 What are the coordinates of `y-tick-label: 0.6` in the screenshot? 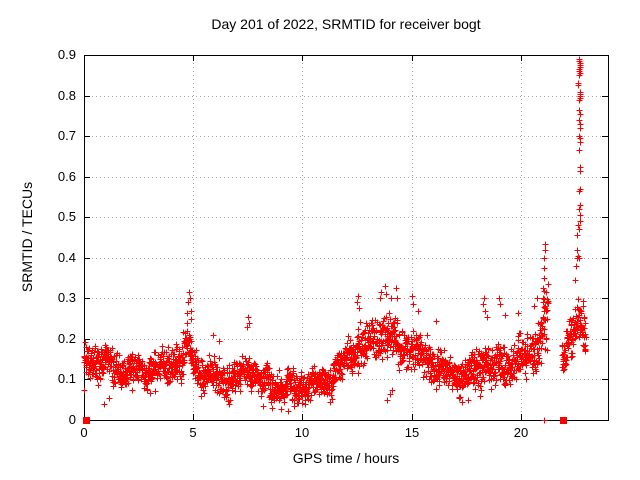 It's located at (66, 176).